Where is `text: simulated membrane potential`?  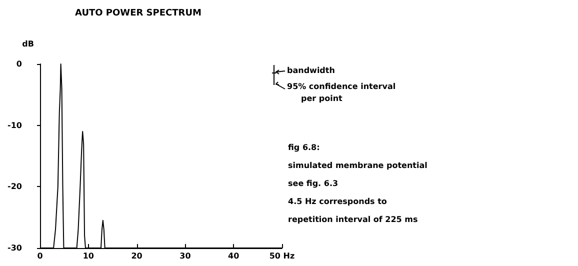
text: simulated membrane potential is located at coordinates (358, 166).